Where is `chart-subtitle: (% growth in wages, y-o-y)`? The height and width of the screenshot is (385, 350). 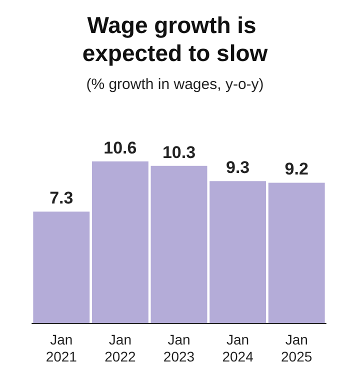 chart-subtitle: (% growth in wages, y-o-y) is located at coordinates (175, 84).